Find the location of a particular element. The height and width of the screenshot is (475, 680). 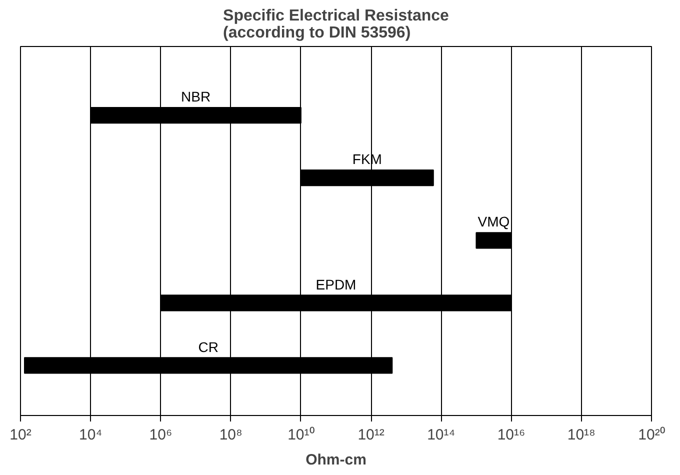

x-tick-label: 10⁴ is located at coordinates (90, 435).